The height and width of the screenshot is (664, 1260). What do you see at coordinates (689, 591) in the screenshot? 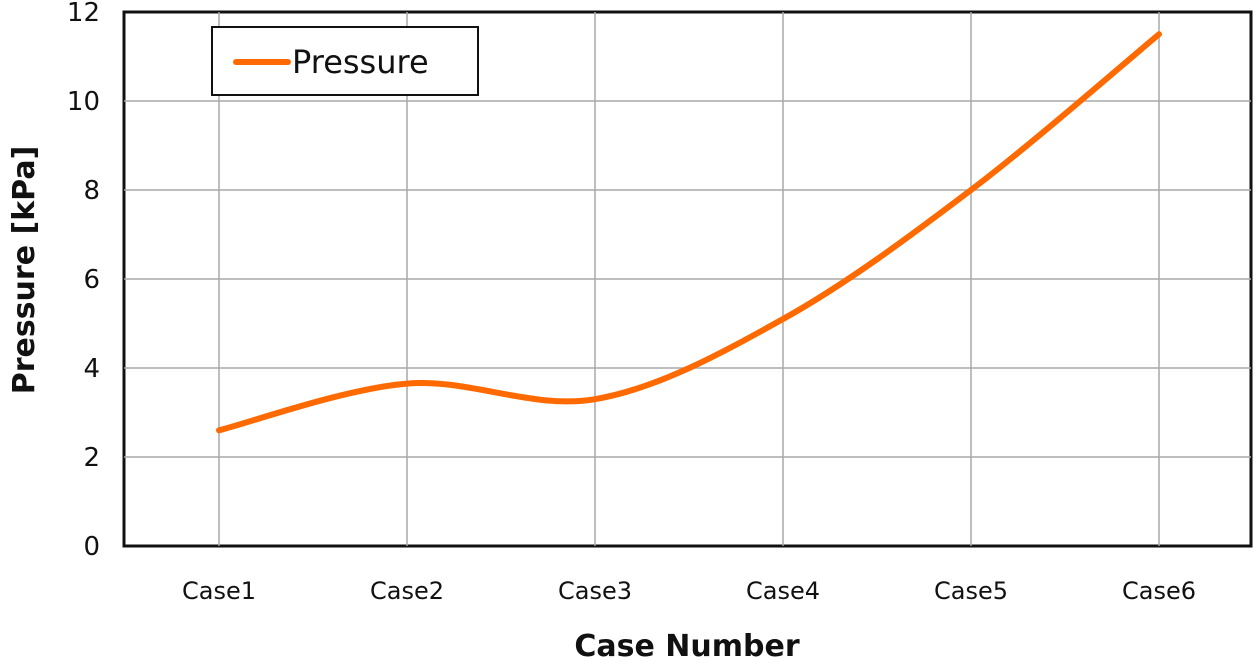
I see `x-tick-labels: Case1 Case2 Case3 Case4 Case5 Case6` at bounding box center [689, 591].